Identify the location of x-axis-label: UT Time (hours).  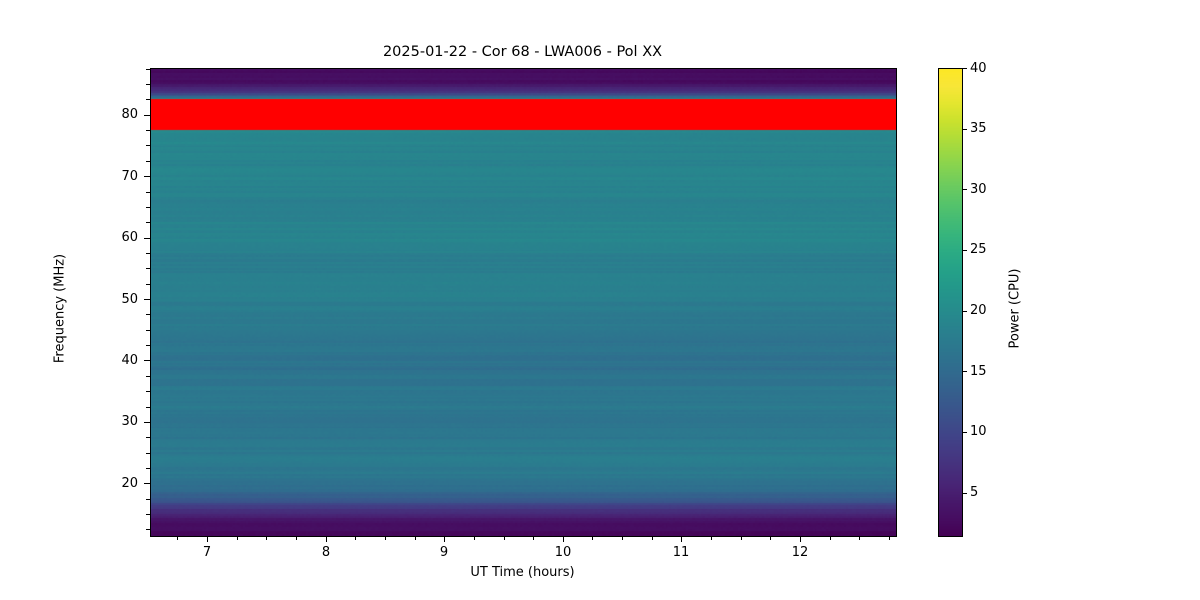
(522, 572).